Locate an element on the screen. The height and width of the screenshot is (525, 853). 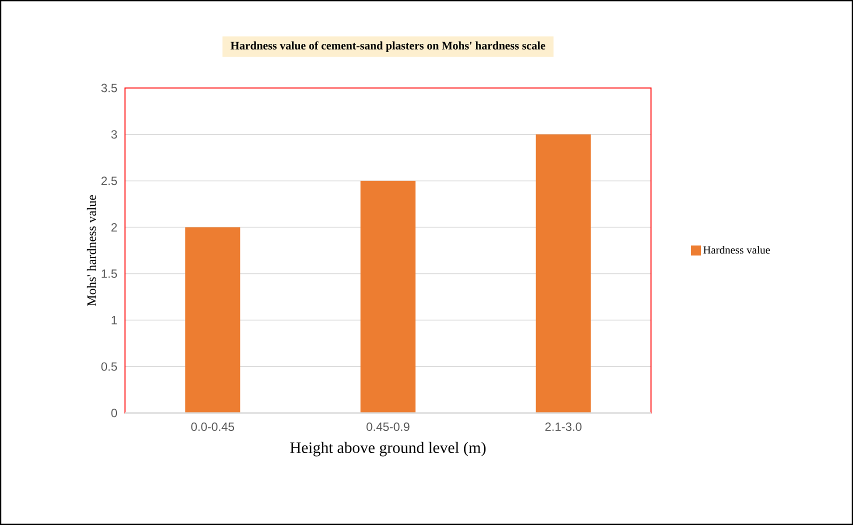
y-tick-label: 2.5 is located at coordinates (109, 181).